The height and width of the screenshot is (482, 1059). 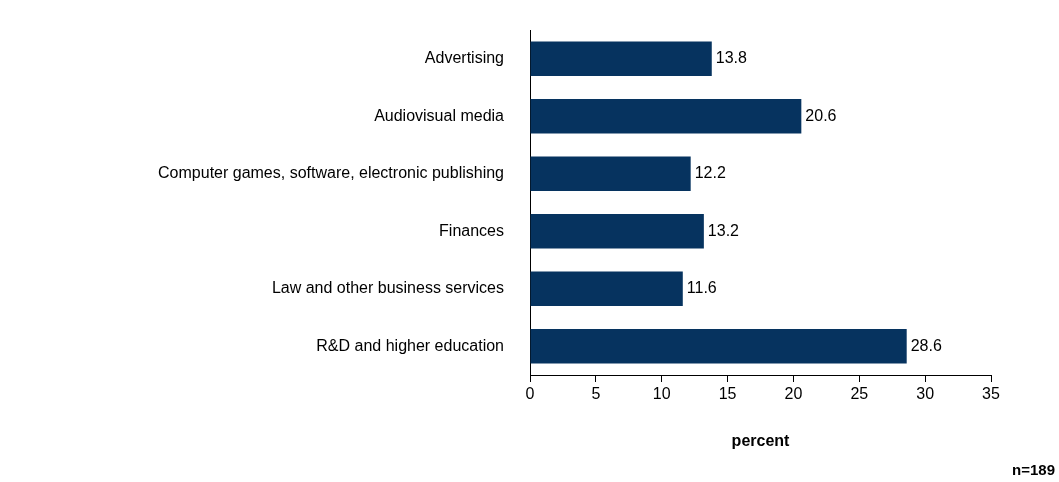 What do you see at coordinates (821, 115) in the screenshot?
I see `data-label: 20.6` at bounding box center [821, 115].